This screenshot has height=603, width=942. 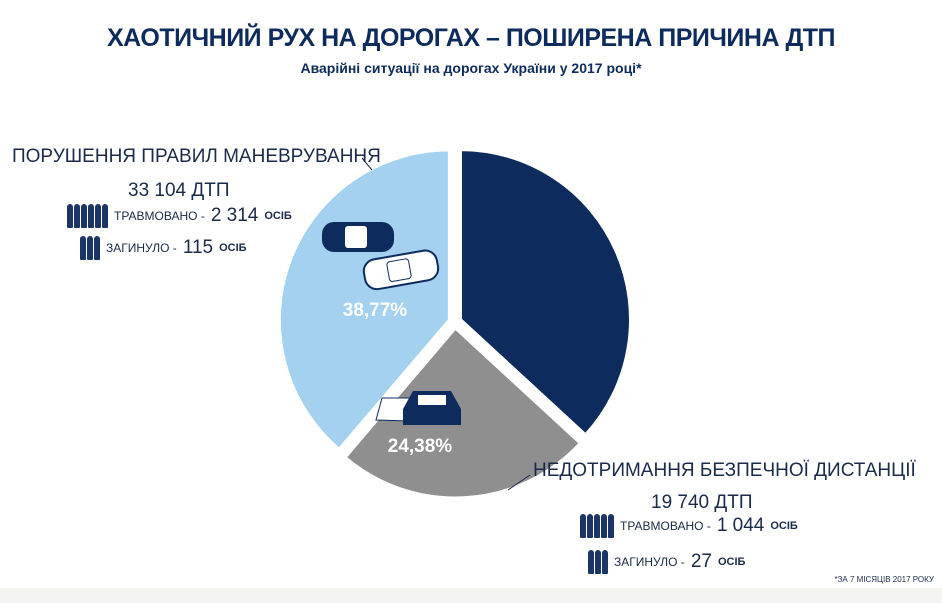 I want to click on footnote: *ЗА 7 МІСЯЦІВ 2017 РОКУ, so click(x=884, y=579).